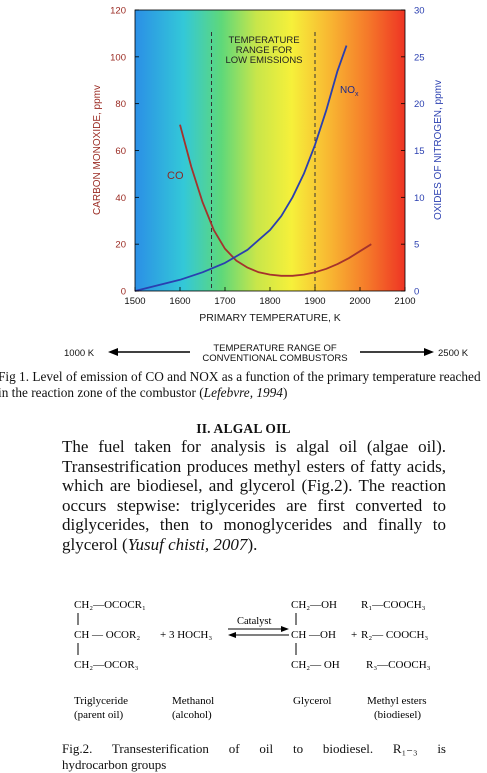  I want to click on label-glycerol: Glycerol, so click(312, 701).